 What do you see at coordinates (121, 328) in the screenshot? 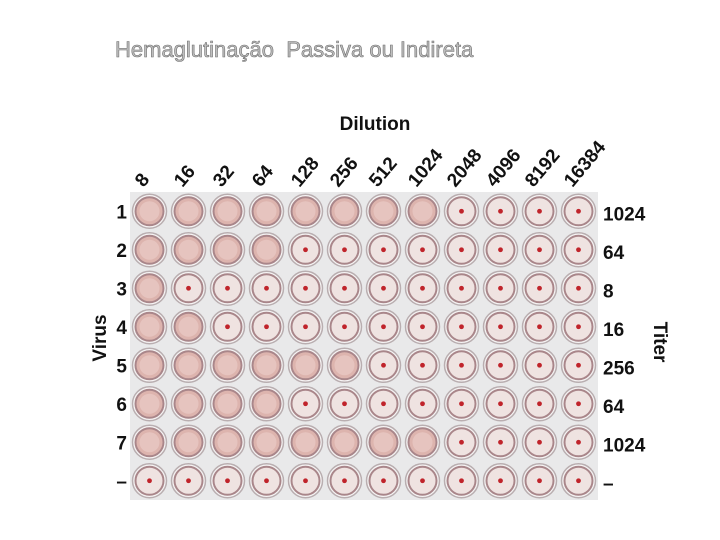
I see `row-label: 4` at bounding box center [121, 328].